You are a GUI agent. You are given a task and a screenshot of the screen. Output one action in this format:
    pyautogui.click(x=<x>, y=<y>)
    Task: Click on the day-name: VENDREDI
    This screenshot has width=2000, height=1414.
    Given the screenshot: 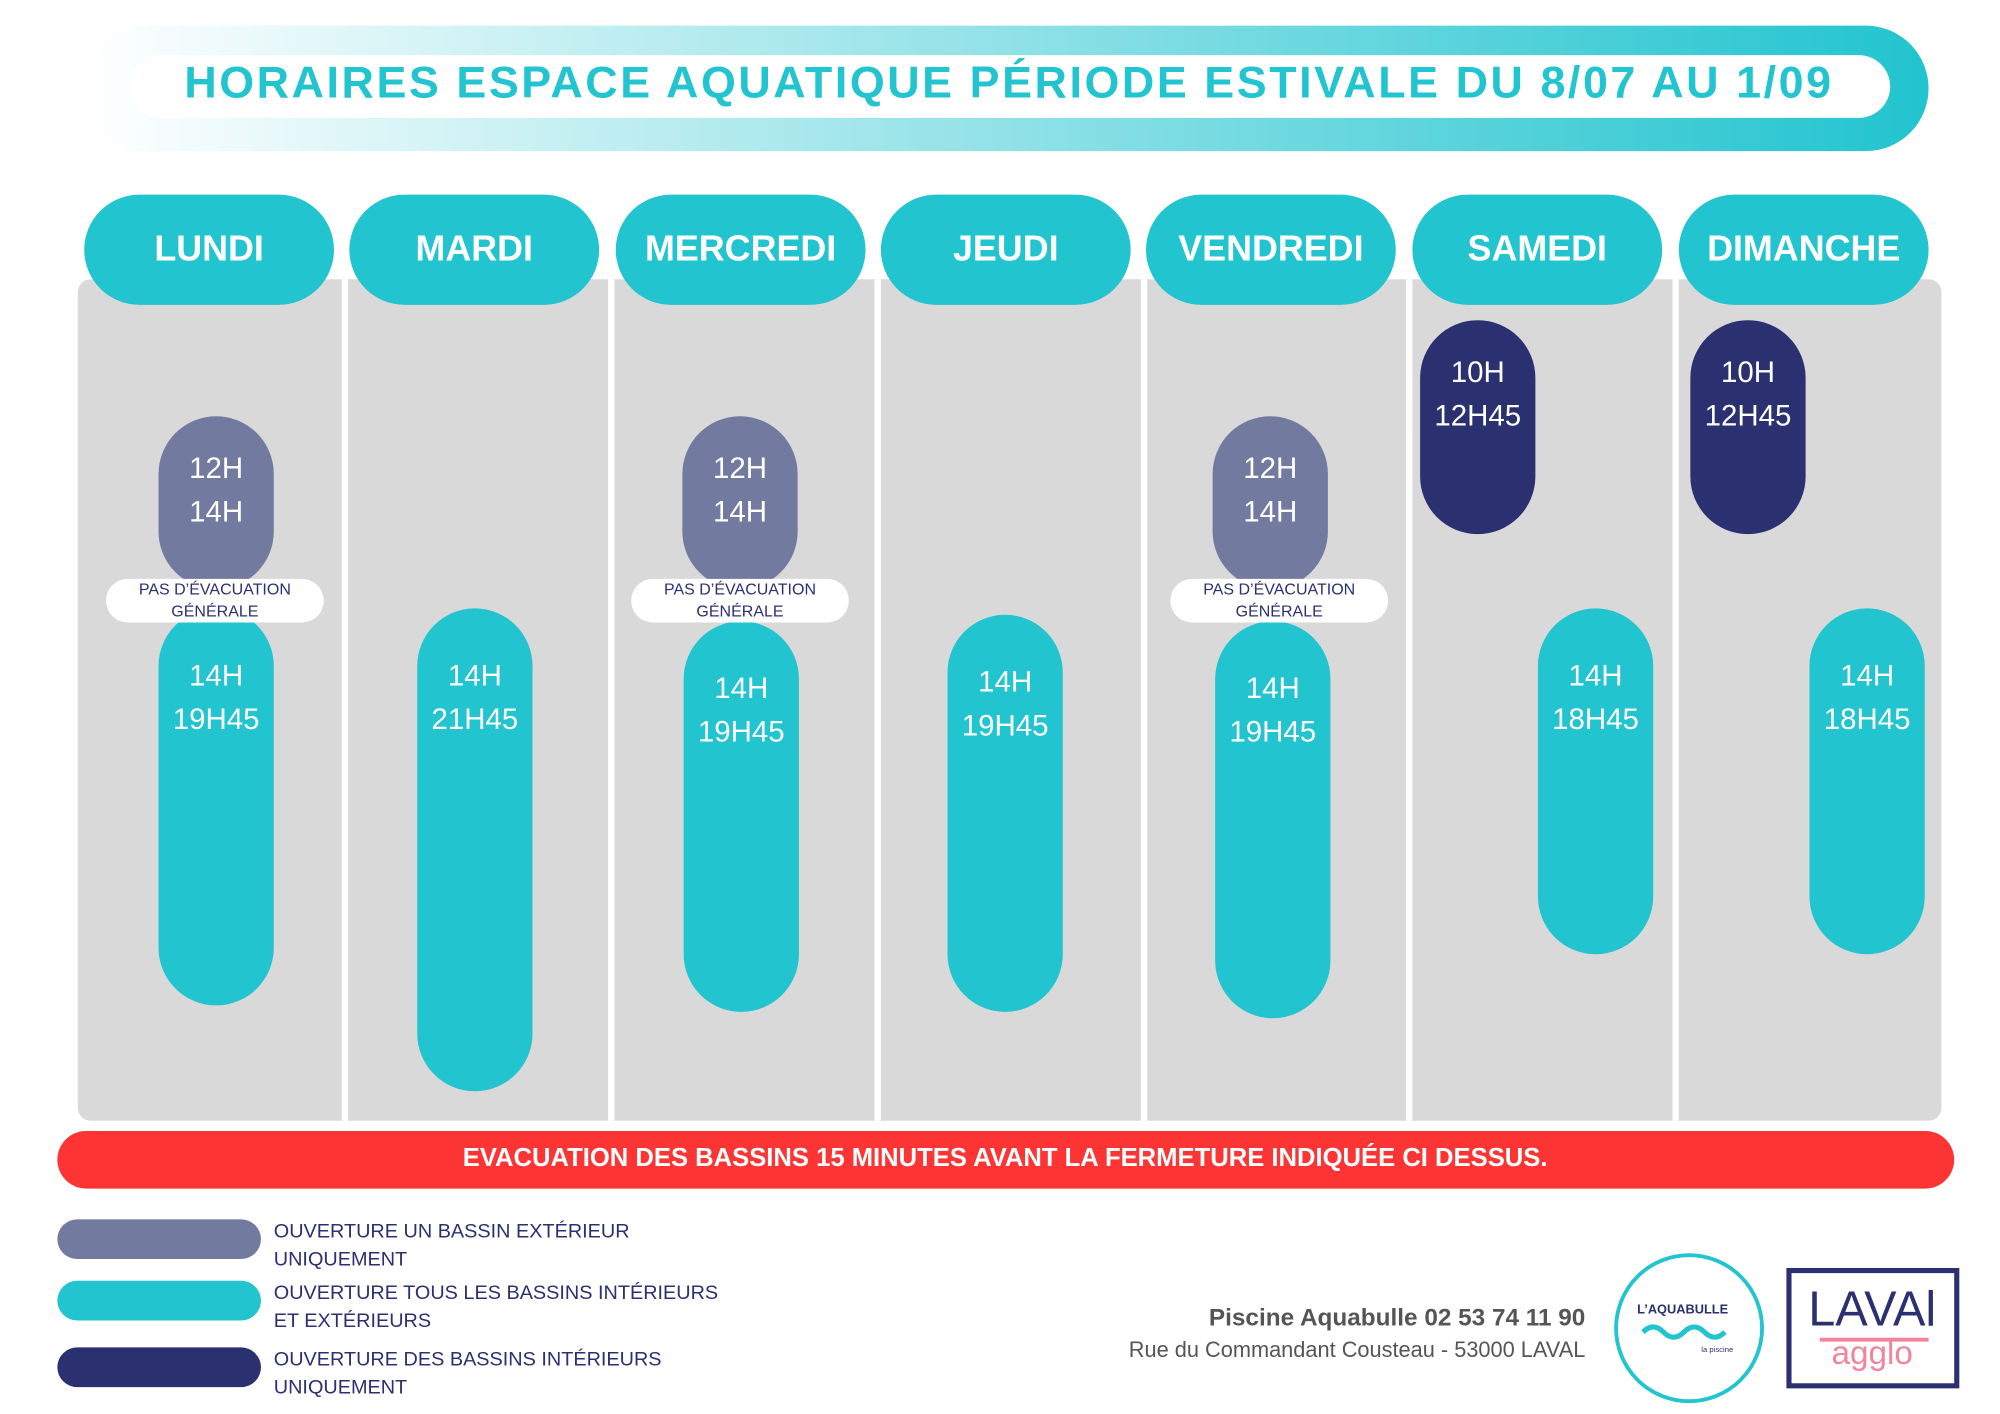 What is the action you would take?
    pyautogui.click(x=1270, y=249)
    